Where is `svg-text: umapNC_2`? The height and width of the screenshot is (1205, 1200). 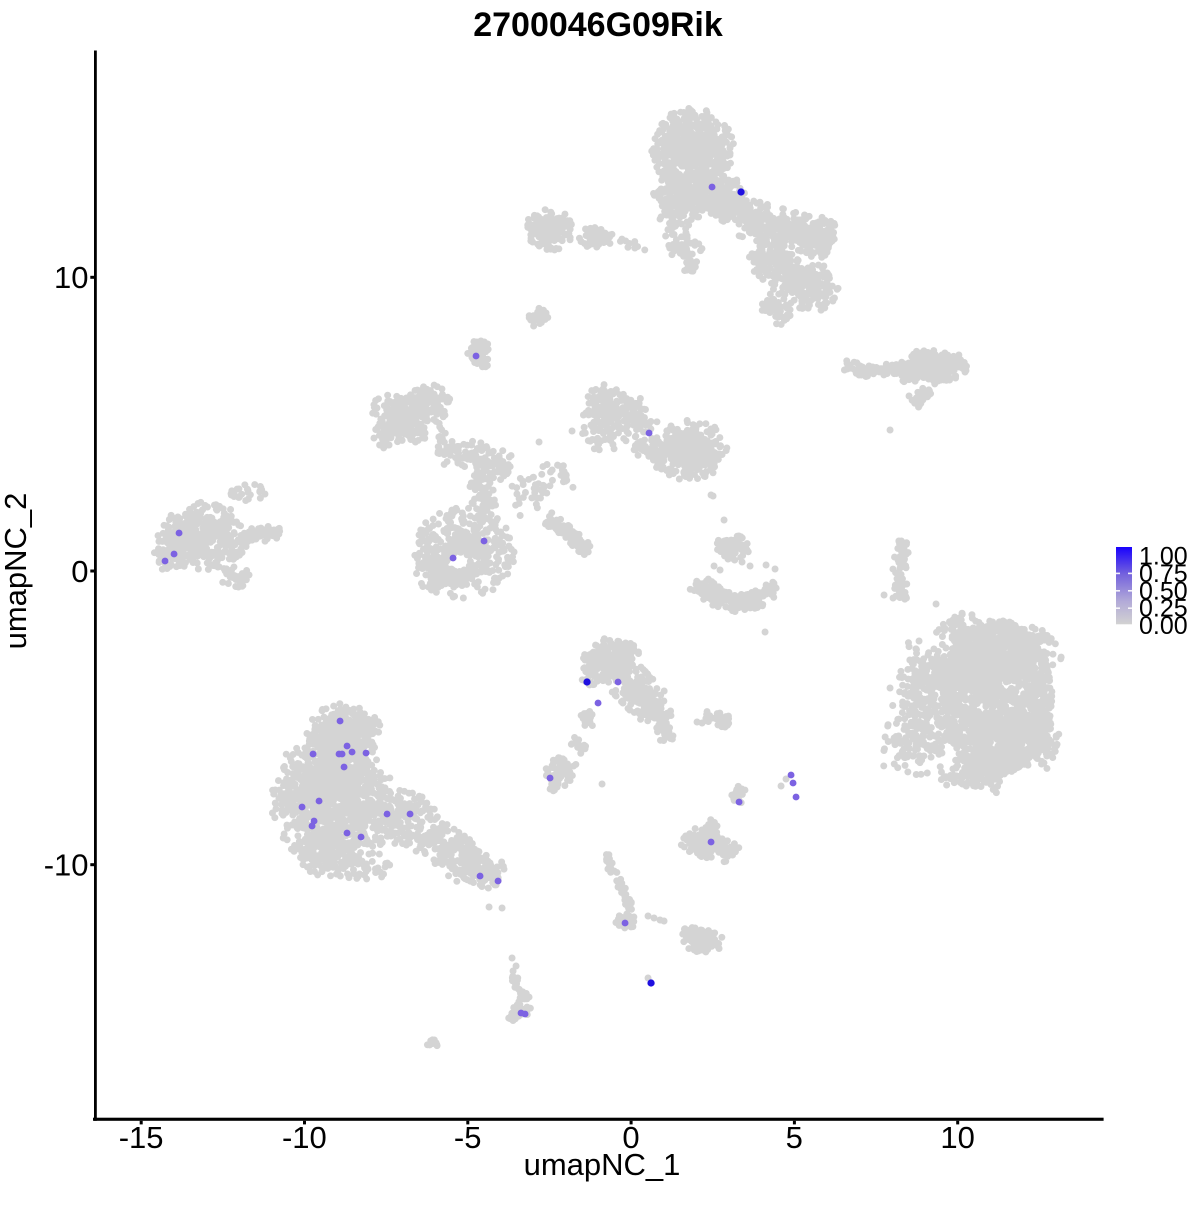
svg-text: umapNC_2 is located at coordinates (16, 571).